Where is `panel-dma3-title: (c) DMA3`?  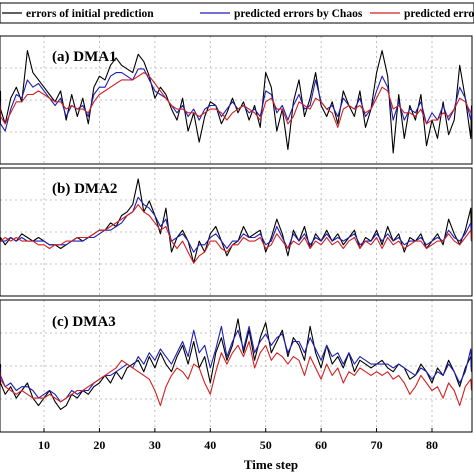 panel-dma3-title: (c) DMA3 is located at coordinates (84, 322).